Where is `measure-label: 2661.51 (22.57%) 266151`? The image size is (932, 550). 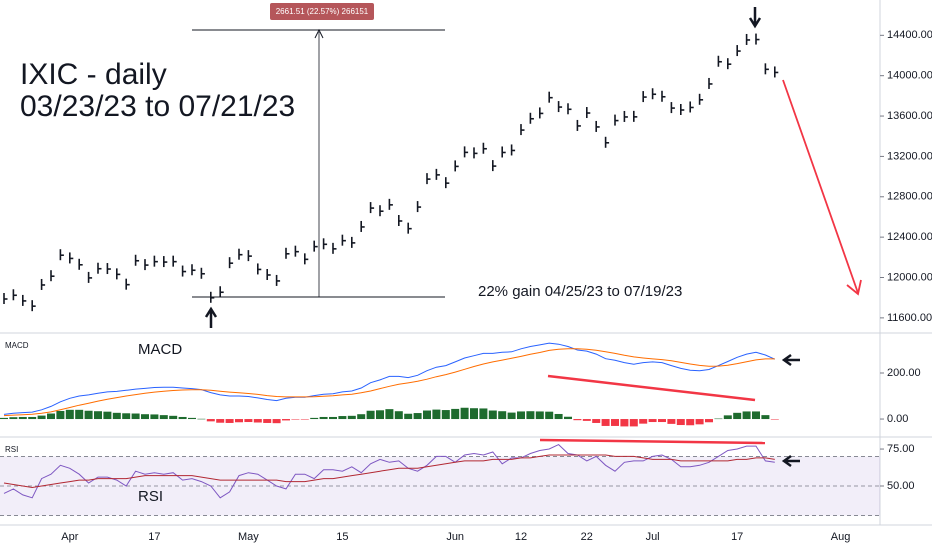 measure-label: 2661.51 (22.57%) 266151 is located at coordinates (322, 11).